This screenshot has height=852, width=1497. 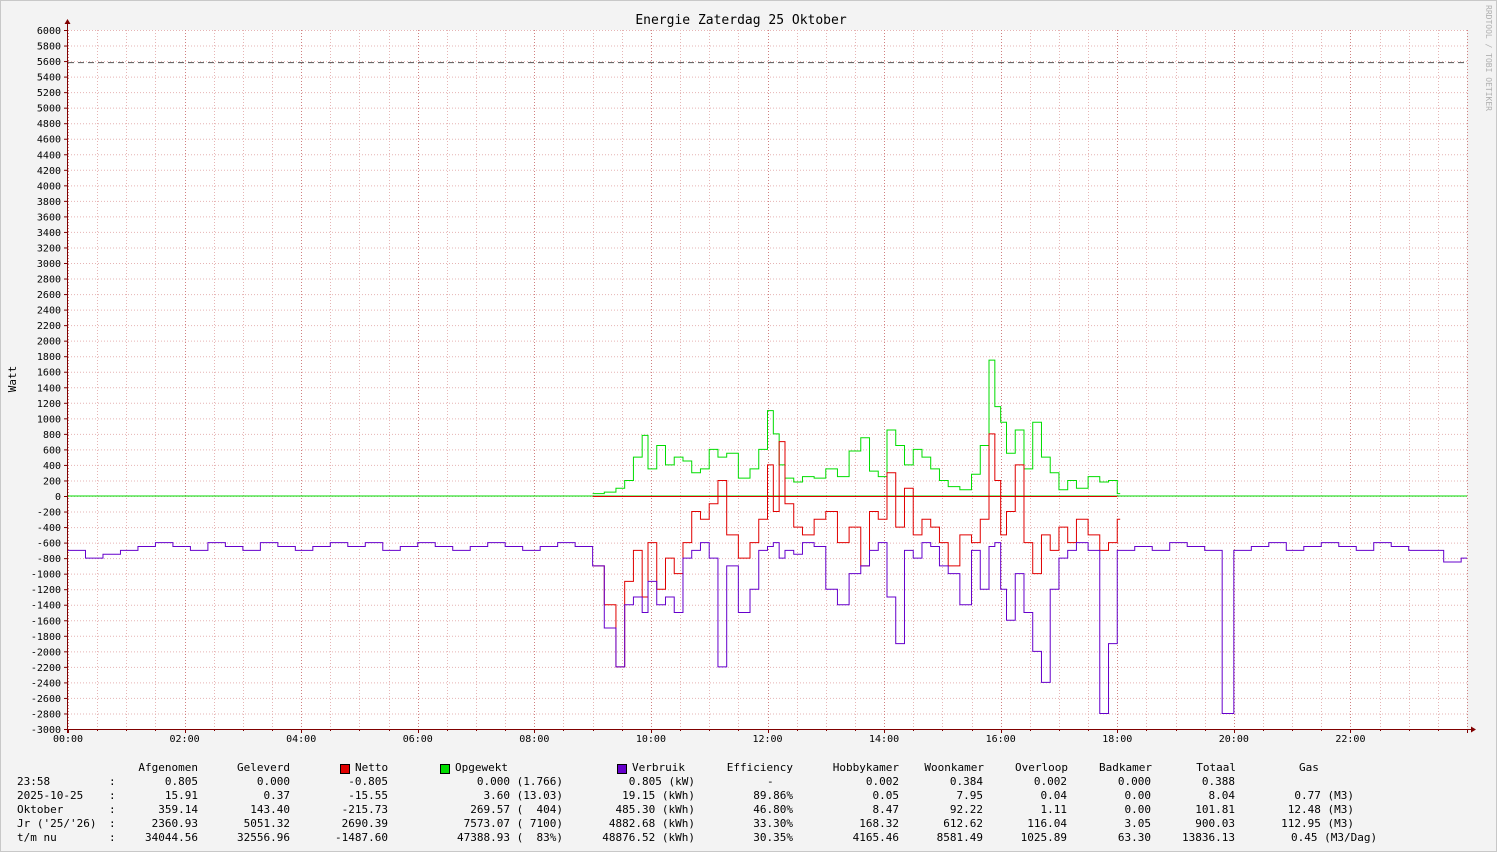 I want to click on stats-opgewekt-cell: 7573.07 ( 7100), so click(x=513, y=823).